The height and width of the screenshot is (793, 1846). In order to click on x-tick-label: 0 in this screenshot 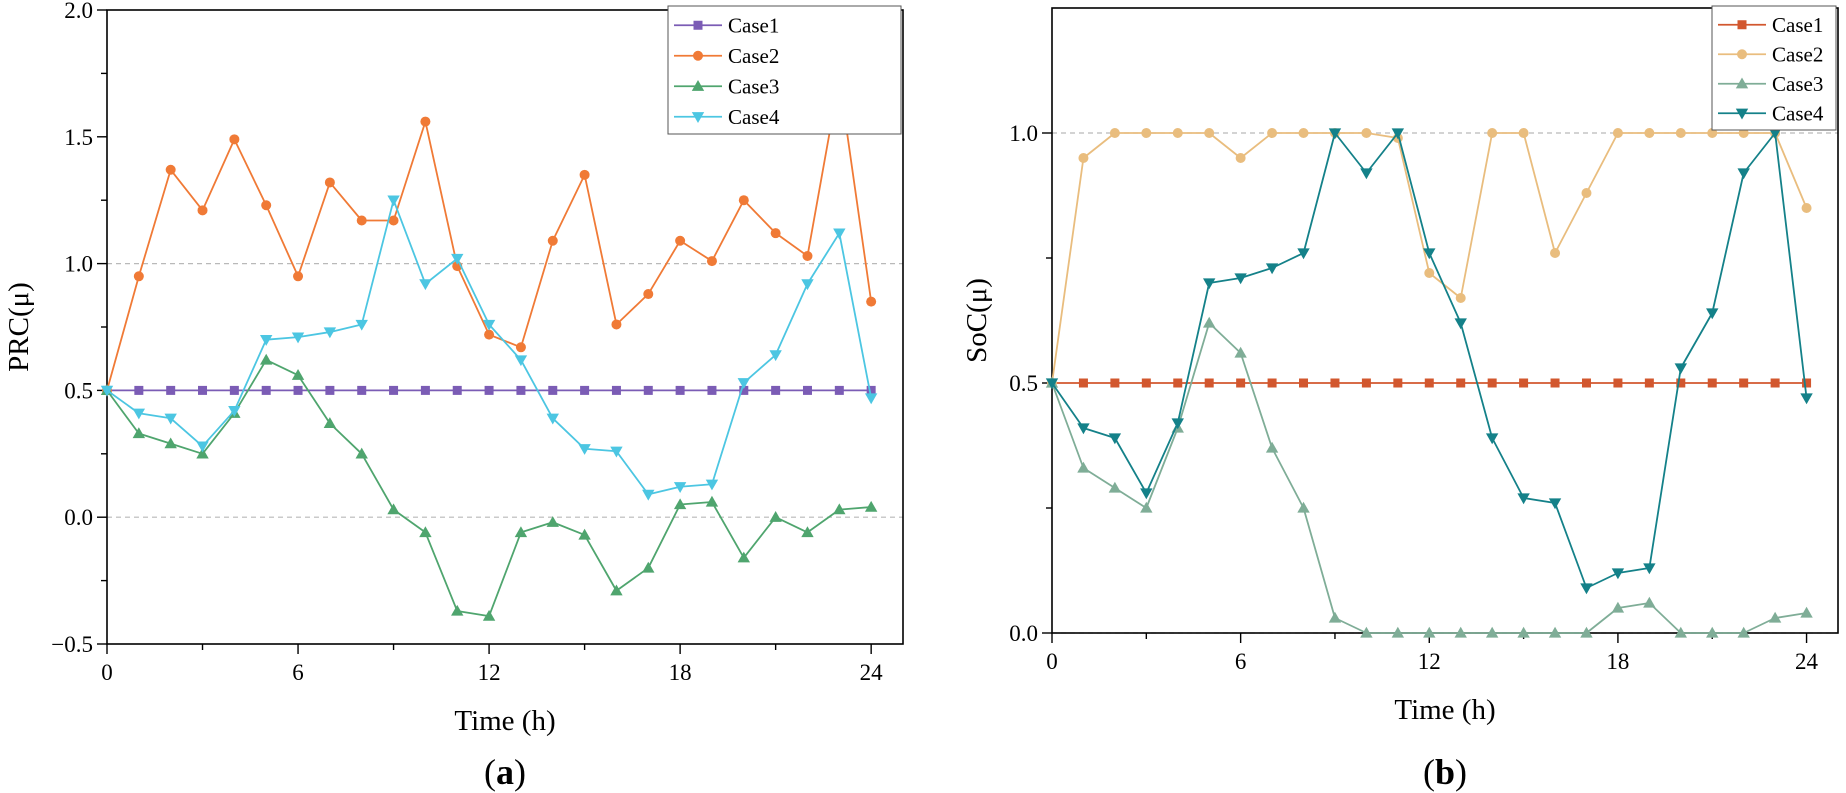, I will do `click(1052, 661)`.